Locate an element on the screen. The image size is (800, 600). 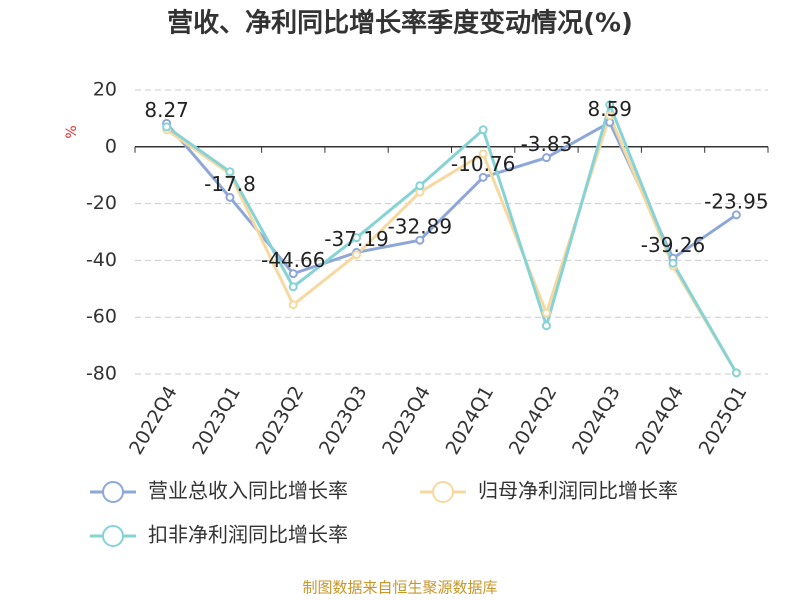
legend-label: 扣非净利润同比增长率 is located at coordinates (248, 535).